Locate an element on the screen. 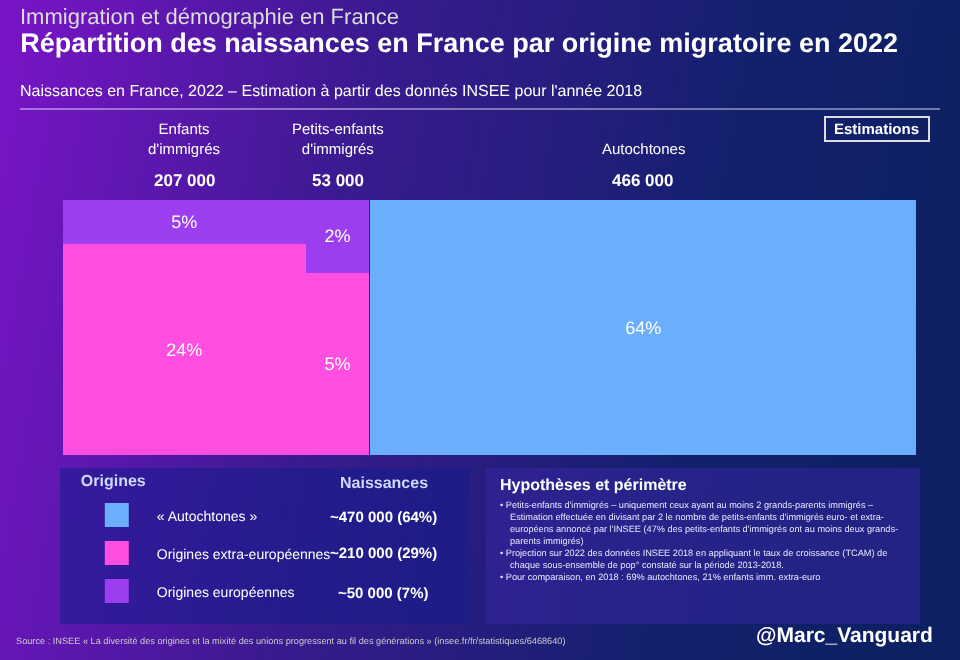  text: Répartition des naissances en France par origine migratoire en 2022 is located at coordinates (459, 43).